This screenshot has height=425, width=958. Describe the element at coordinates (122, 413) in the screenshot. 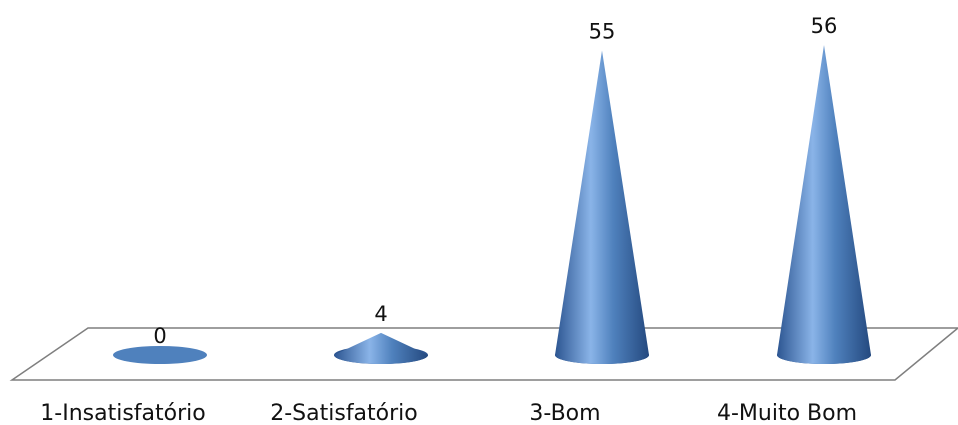

I see `category-label-1-insatisfat-rio: 1-Insatisfatório` at that location.